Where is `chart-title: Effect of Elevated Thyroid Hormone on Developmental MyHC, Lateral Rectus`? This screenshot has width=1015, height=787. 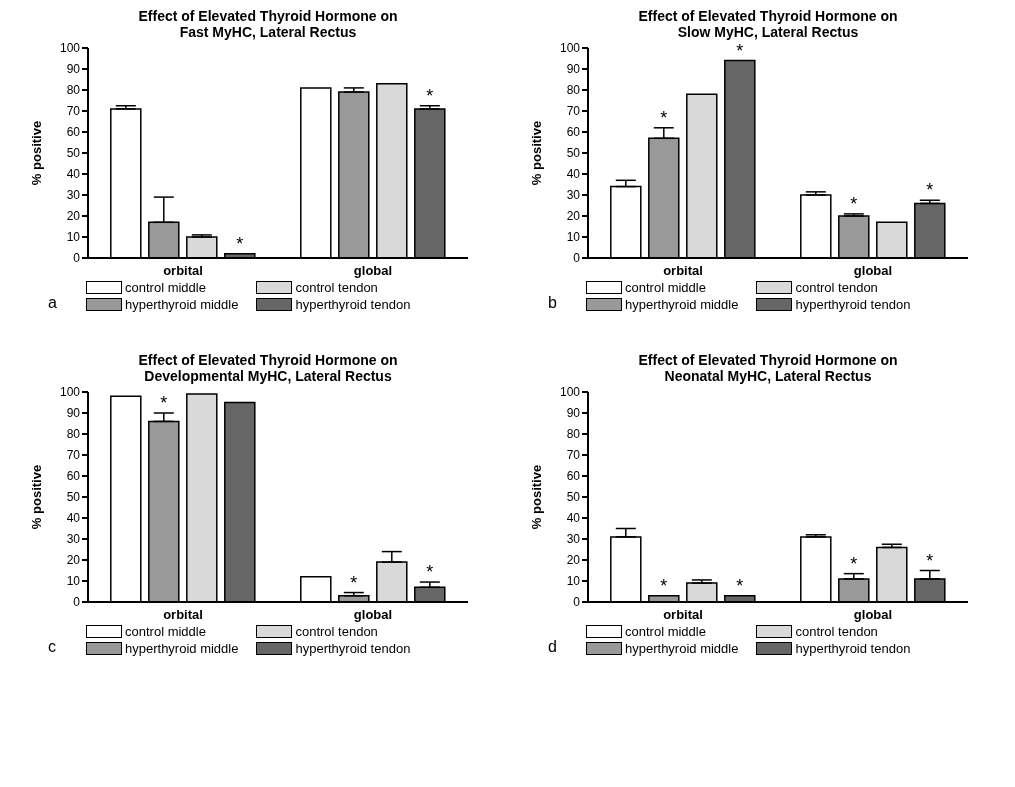 chart-title: Effect of Elevated Thyroid Hormone on Developmental MyHC, Lateral Rectus is located at coordinates (268, 368).